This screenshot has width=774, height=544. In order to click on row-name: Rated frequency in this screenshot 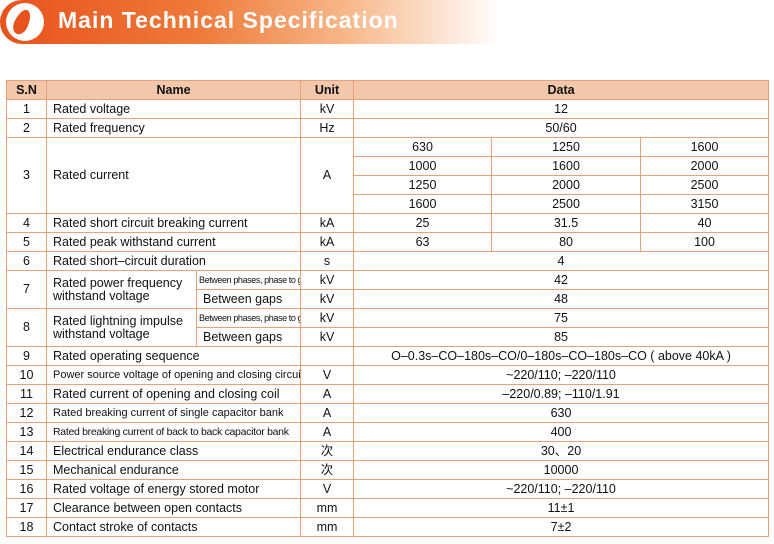, I will do `click(173, 128)`.